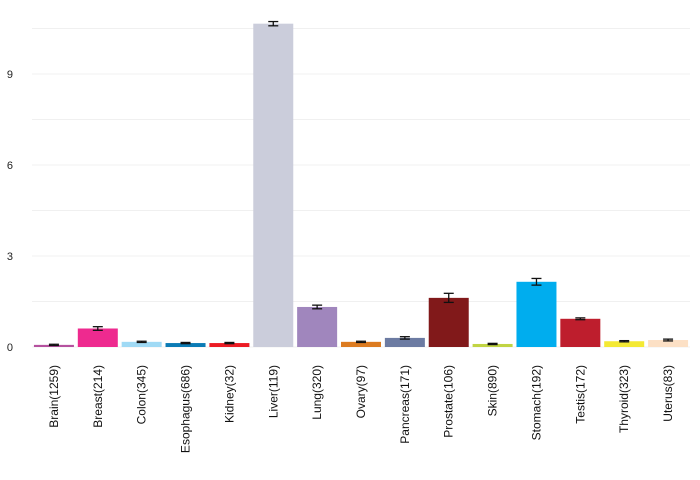 The height and width of the screenshot is (480, 700). I want to click on x-tick-label: Stomach(192), so click(536, 402).